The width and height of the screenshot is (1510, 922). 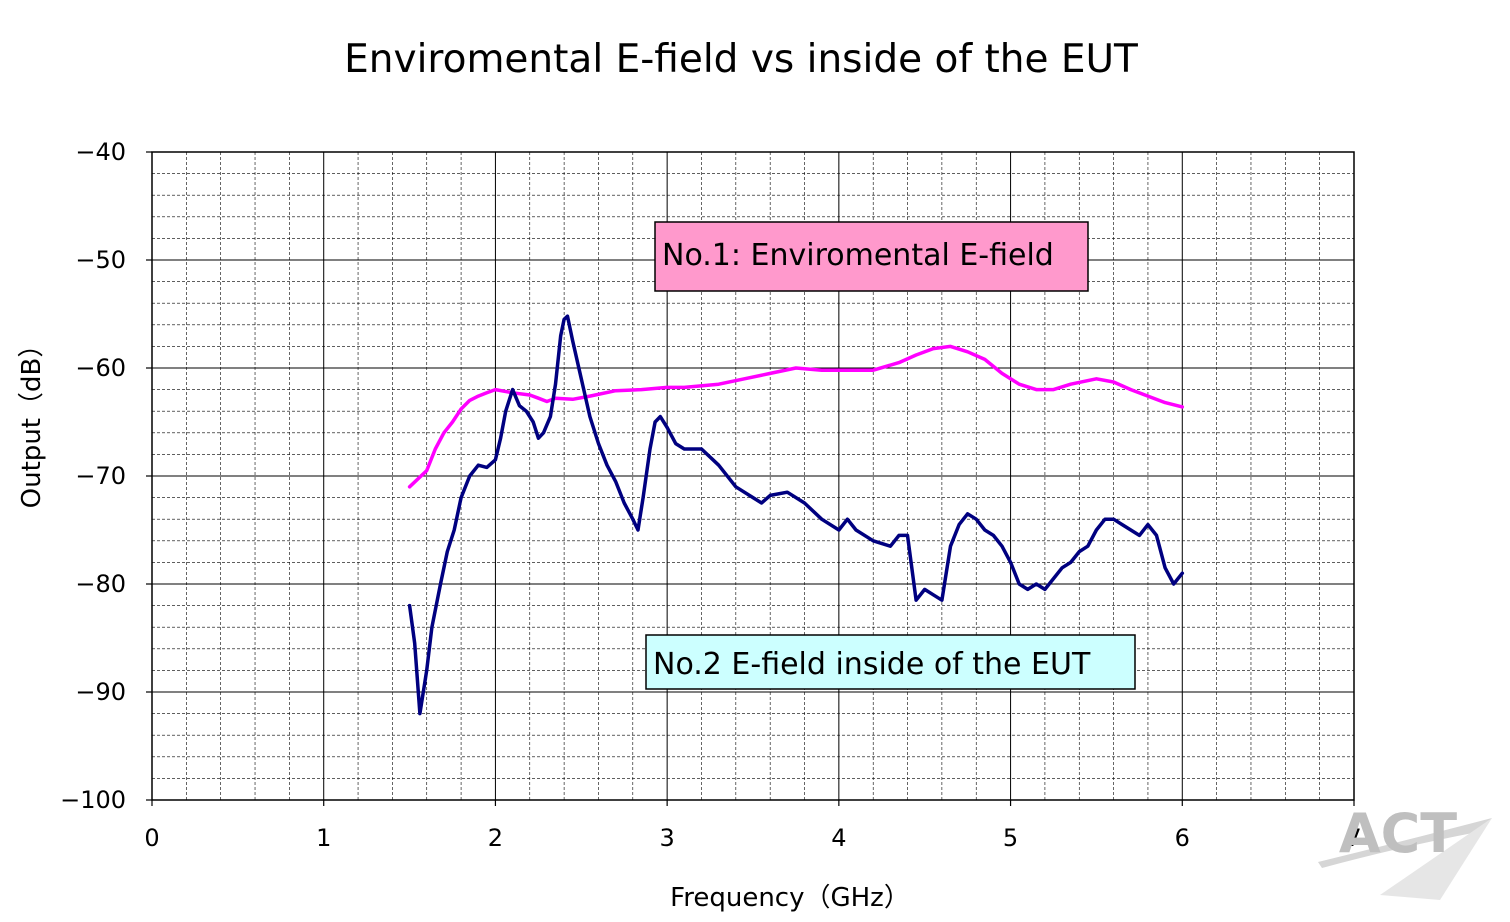 What do you see at coordinates (151, 838) in the screenshot?
I see `x-tick-label: 0` at bounding box center [151, 838].